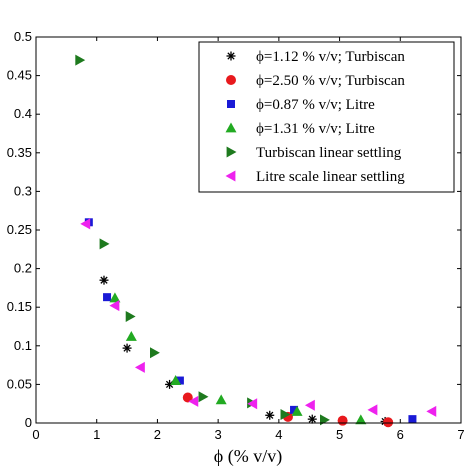  Describe the element at coordinates (23, 268) in the screenshot. I see `y-tick-label: 0.2` at that location.